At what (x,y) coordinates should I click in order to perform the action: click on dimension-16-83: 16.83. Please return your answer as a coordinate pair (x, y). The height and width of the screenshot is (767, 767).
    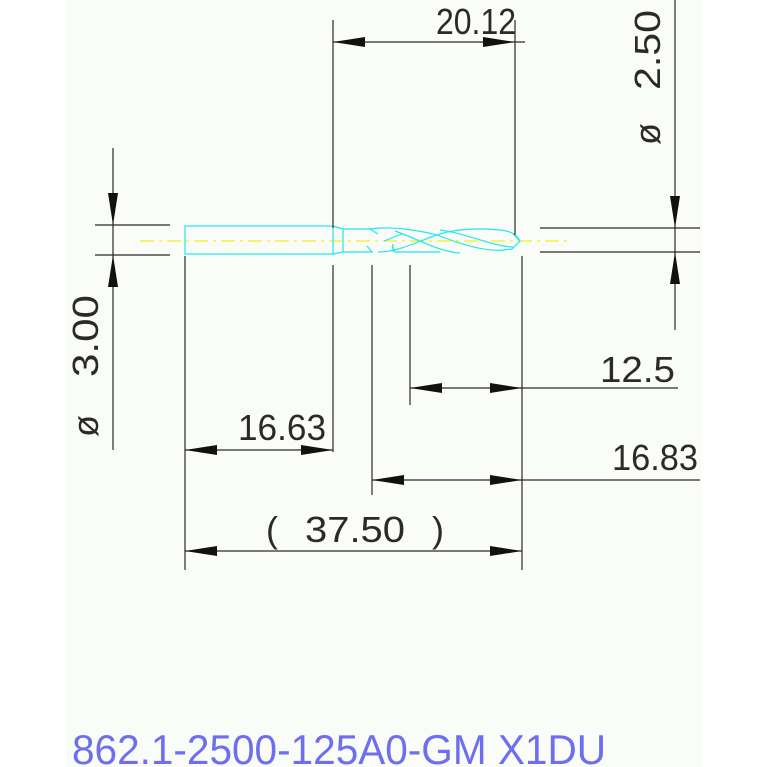
    Looking at the image, I should click on (536, 461).